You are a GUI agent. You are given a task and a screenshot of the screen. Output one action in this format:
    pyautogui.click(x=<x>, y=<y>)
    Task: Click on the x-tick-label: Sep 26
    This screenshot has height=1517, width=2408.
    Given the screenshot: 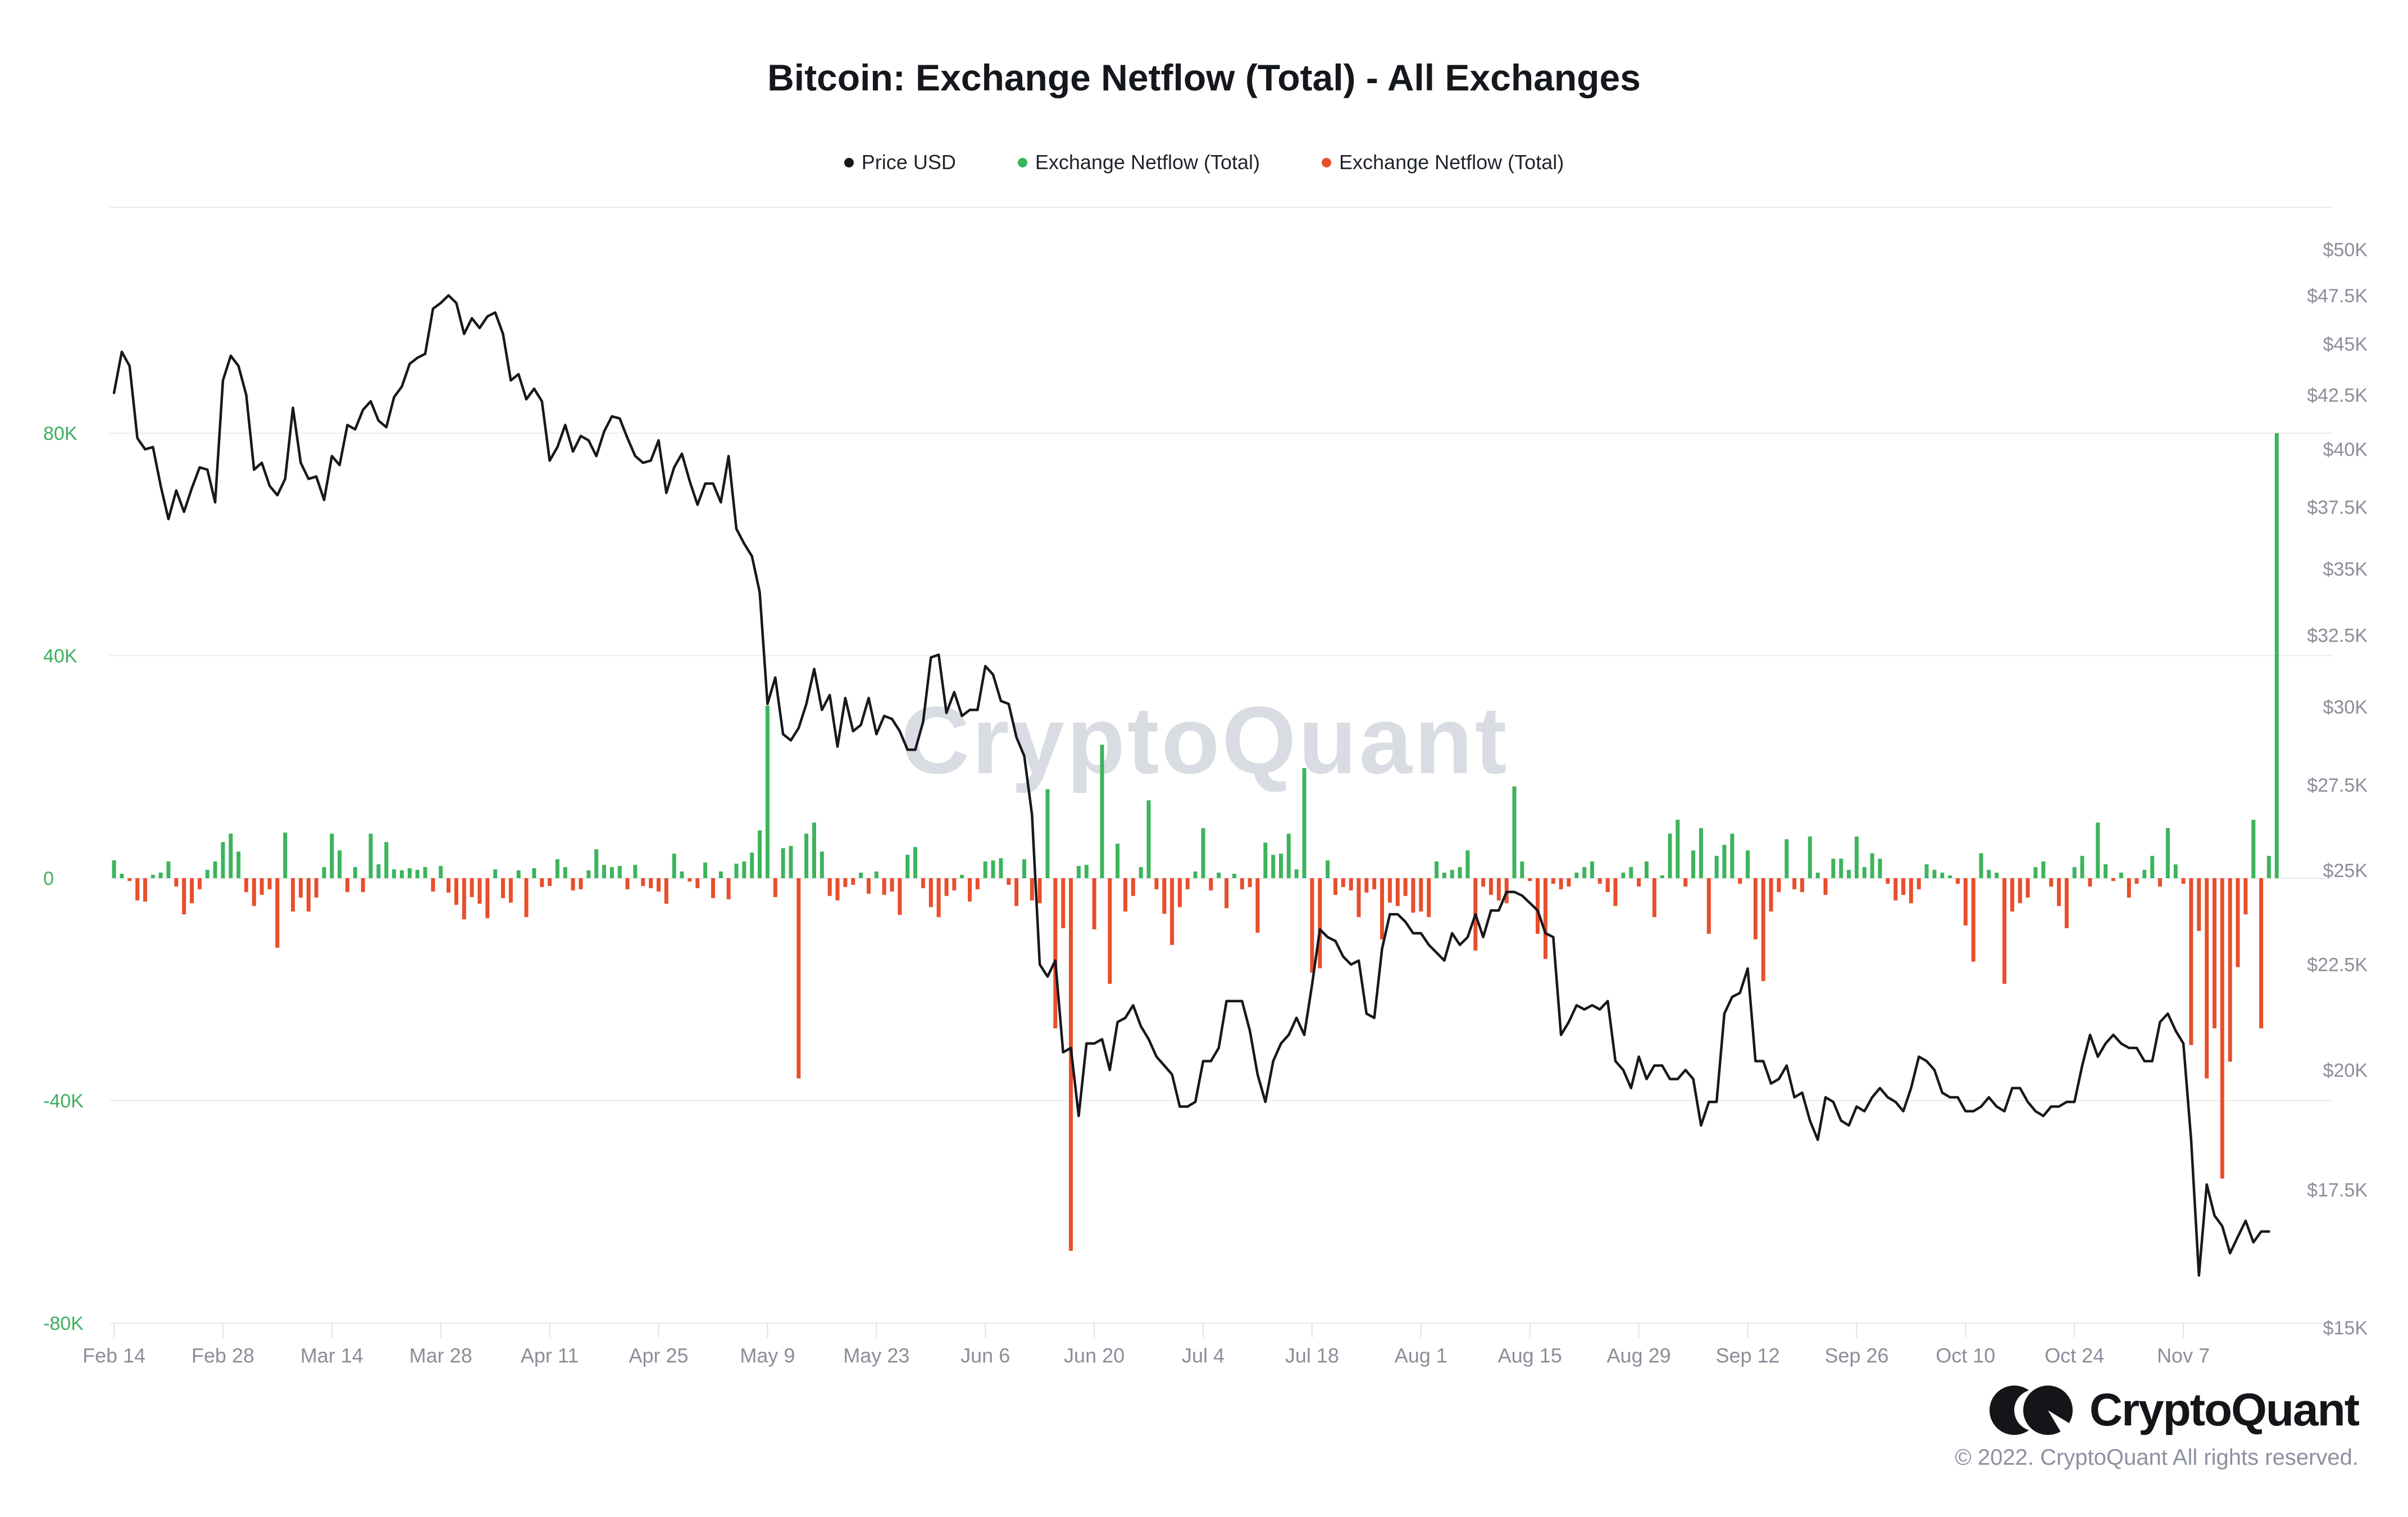 What is the action you would take?
    pyautogui.click(x=1856, y=1355)
    